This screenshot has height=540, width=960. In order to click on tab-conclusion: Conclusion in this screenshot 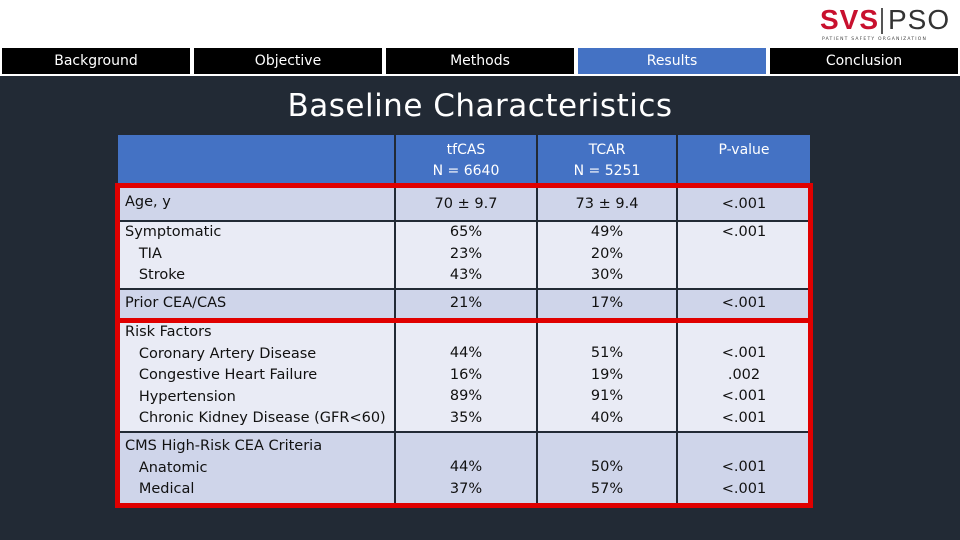, I will do `click(864, 61)`.